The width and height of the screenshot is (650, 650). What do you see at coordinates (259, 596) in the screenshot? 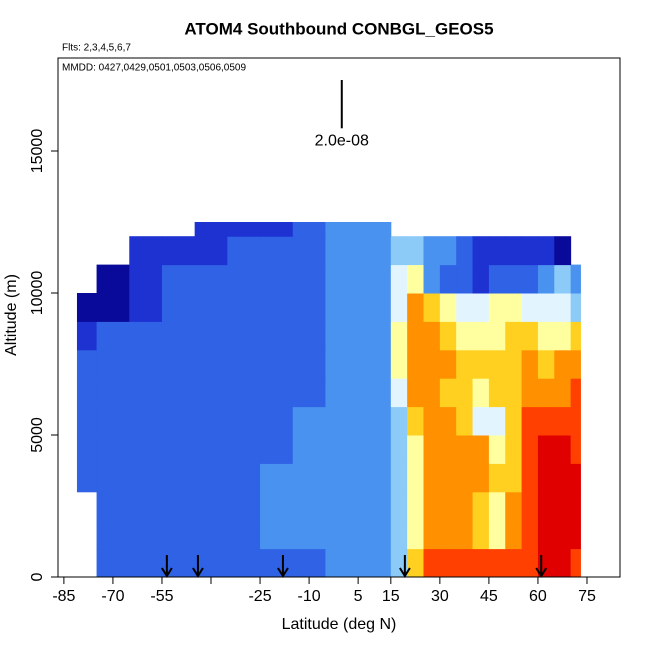
I see `x-tick-label: -25` at bounding box center [259, 596].